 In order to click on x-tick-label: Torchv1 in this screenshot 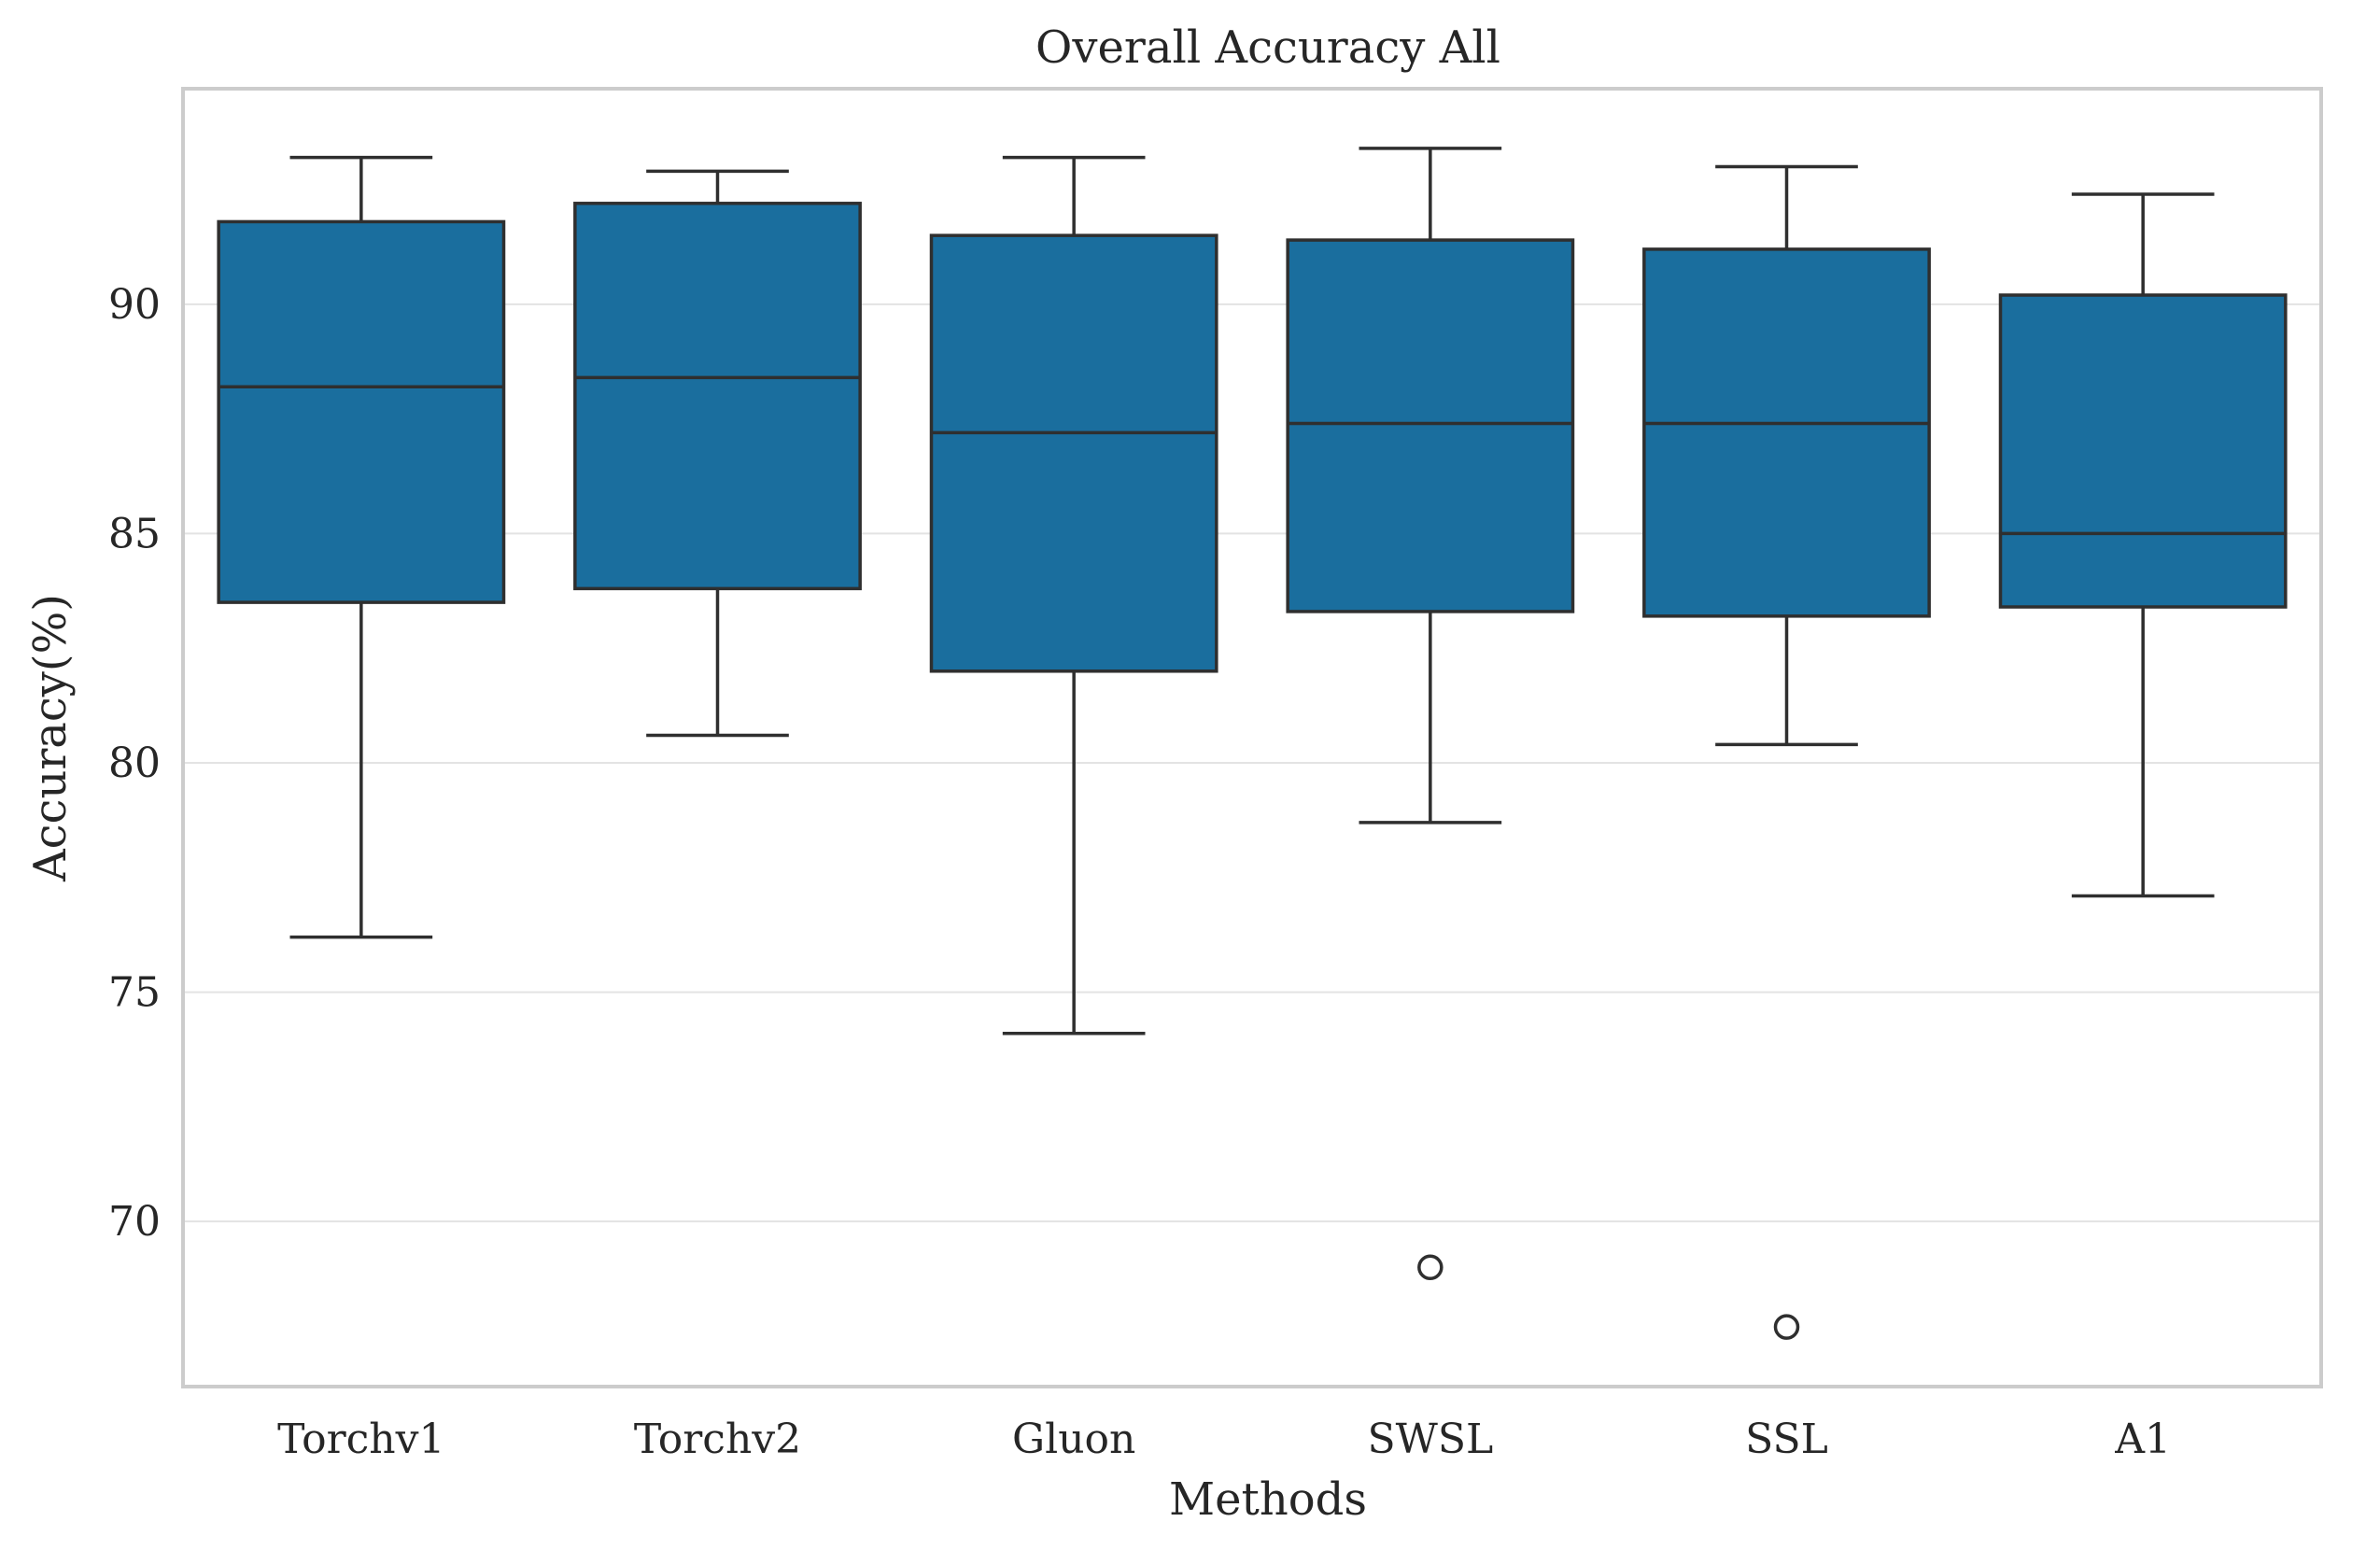, I will do `click(360, 1439)`.